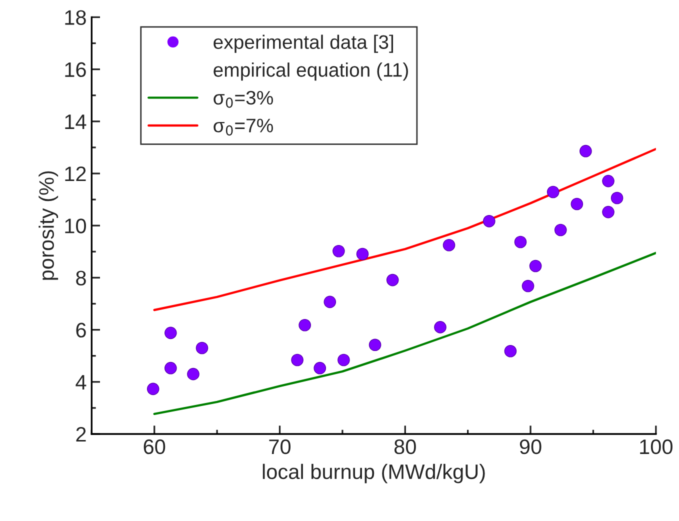  I want to click on x-axis-title: local burnup (MWd/kgU), so click(373, 474).